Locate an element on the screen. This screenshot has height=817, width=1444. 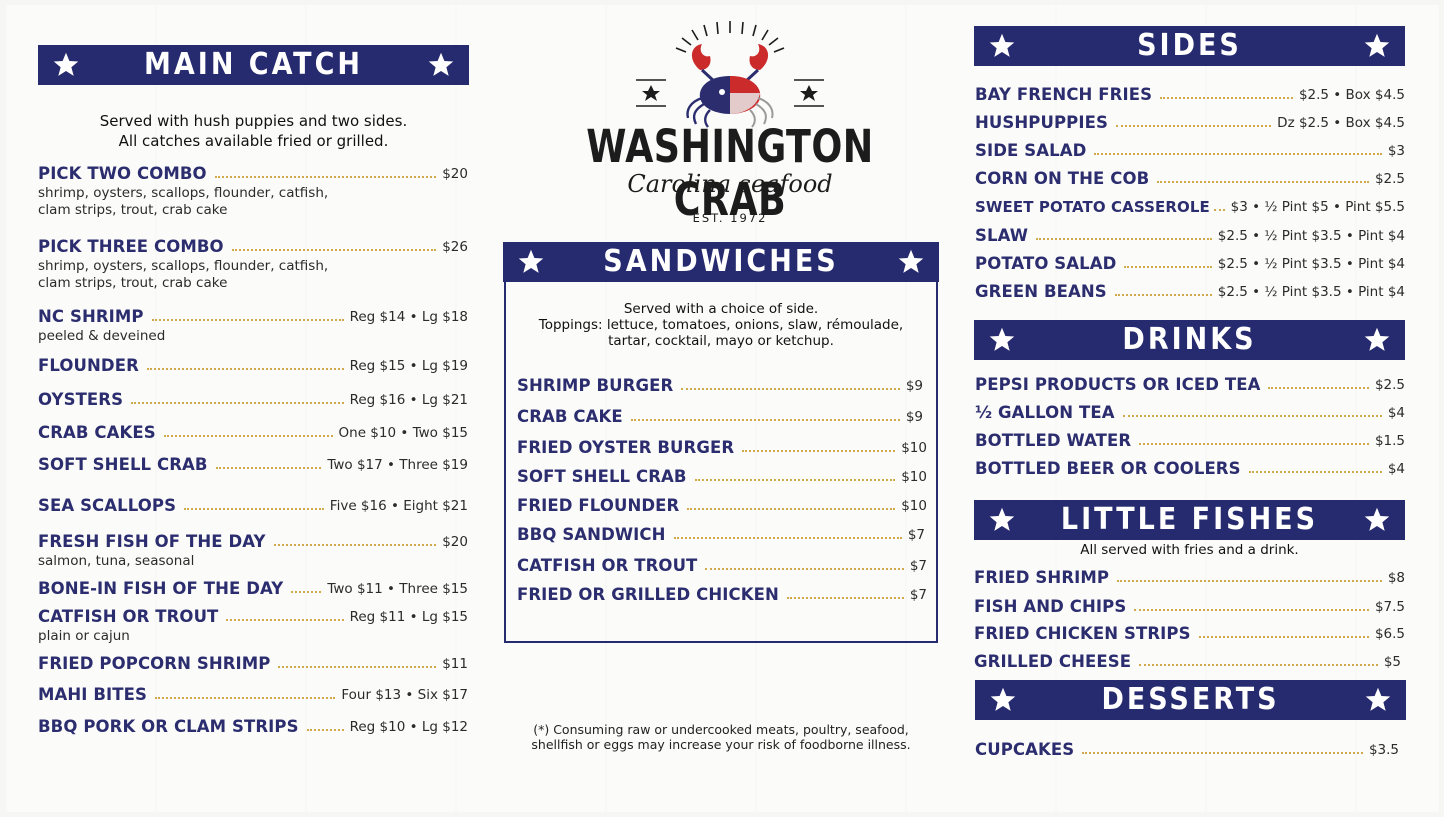
item-name: GREEN BEANS is located at coordinates (1041, 291).